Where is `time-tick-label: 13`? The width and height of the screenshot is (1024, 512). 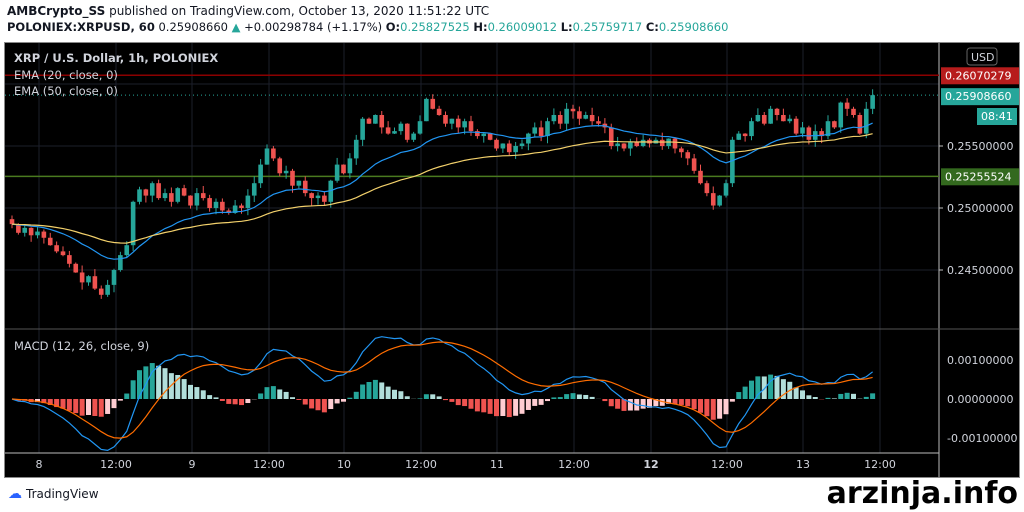 time-tick-label: 13 is located at coordinates (803, 464).